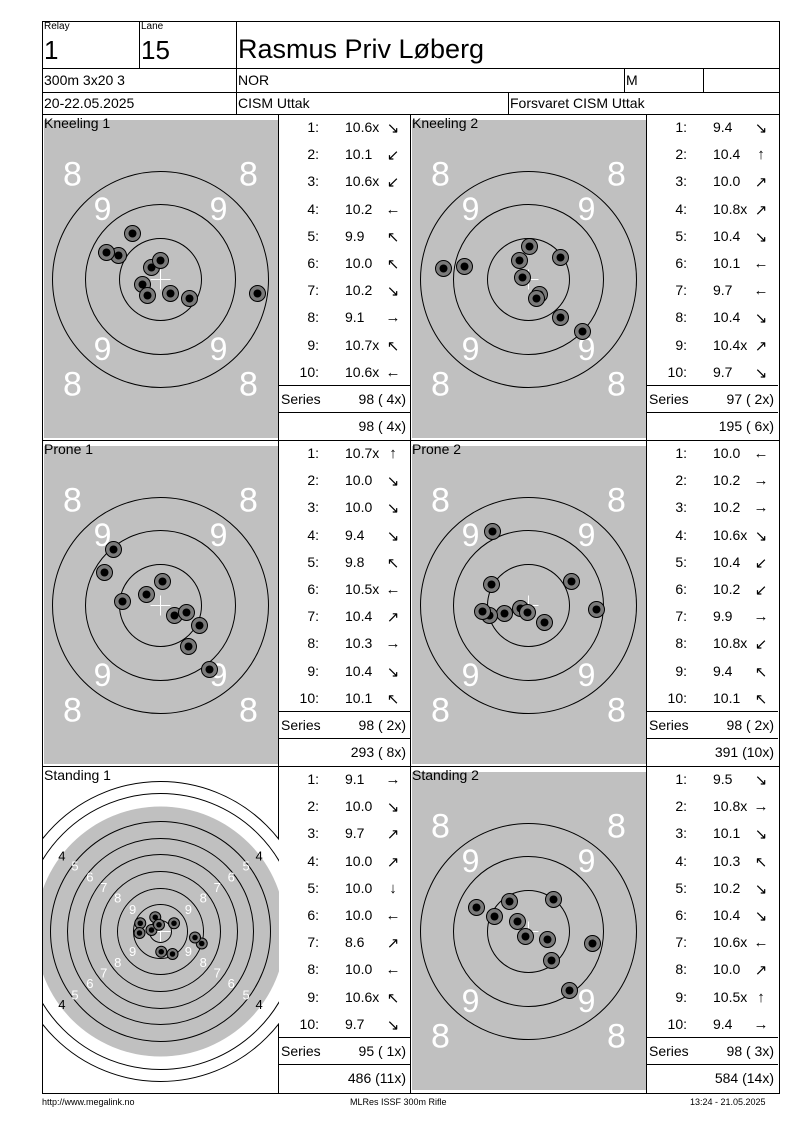 The image size is (800, 1130). Describe the element at coordinates (359, 670) in the screenshot. I see `shot-score: 10.4` at that location.